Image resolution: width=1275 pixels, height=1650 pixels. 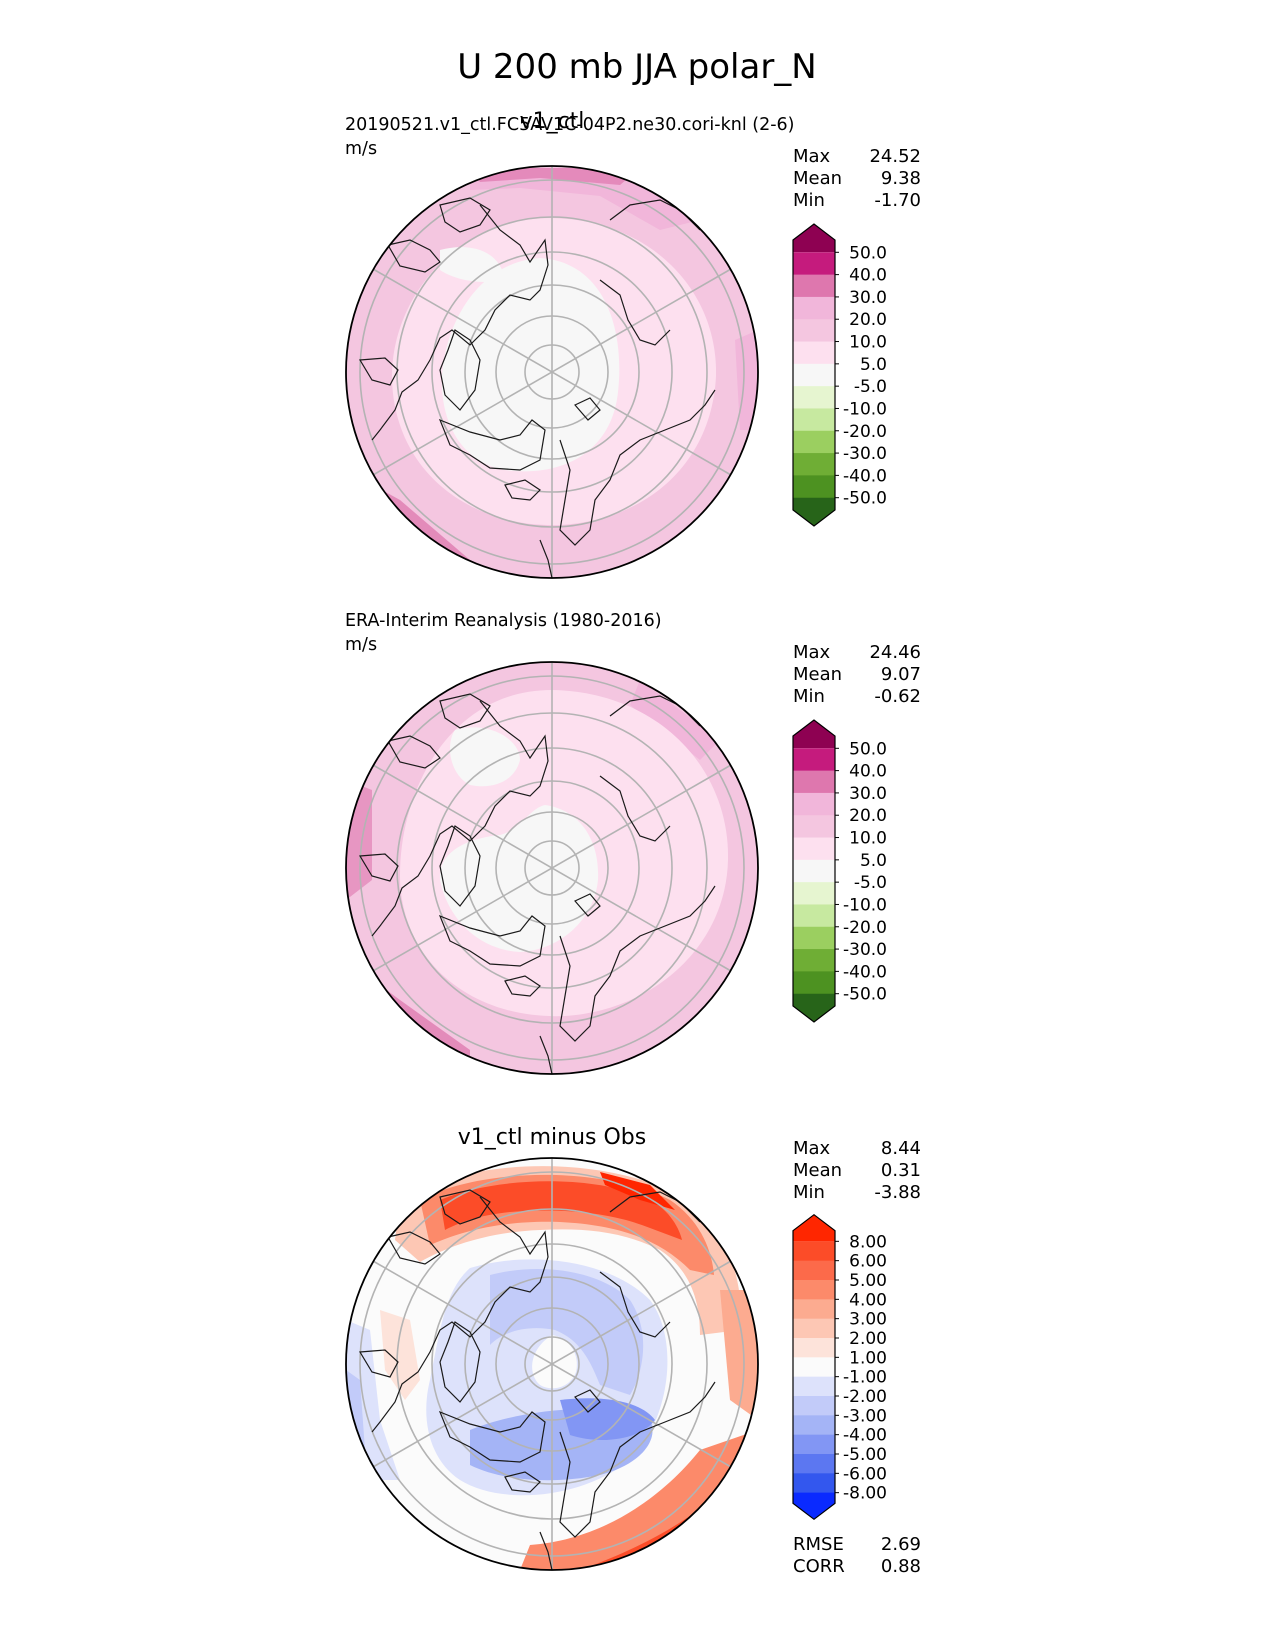 I want to click on colorbar-tick-label: -8.00, so click(x=865, y=1494).